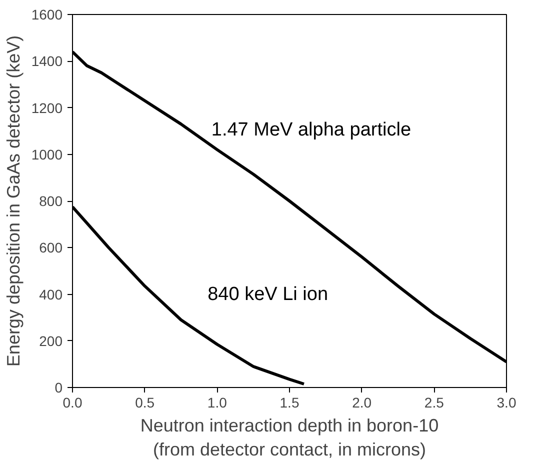 This screenshot has height=462, width=534. Describe the element at coordinates (289, 438) in the screenshot. I see `x-axis-title: Neutron interaction depth in boron-10 (from detector contact, in microns)` at that location.